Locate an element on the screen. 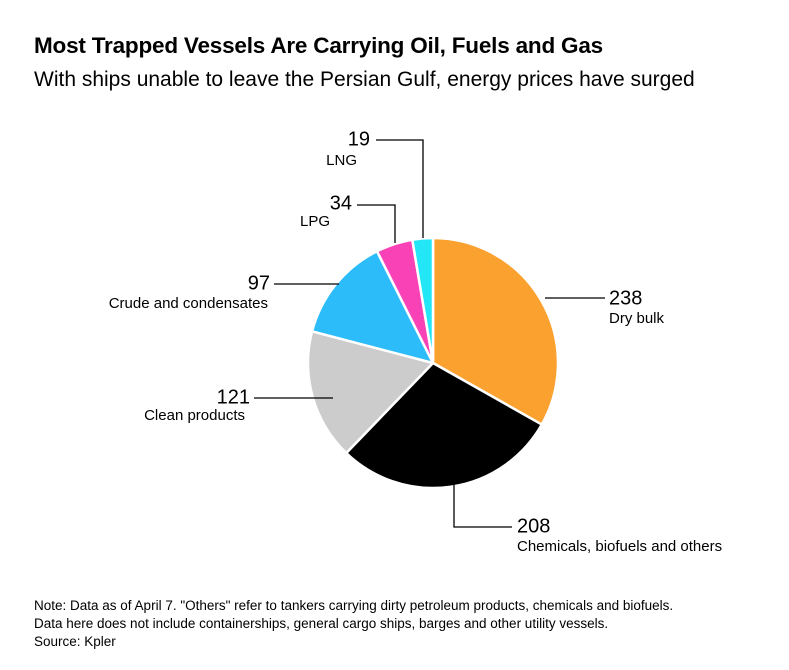 This screenshot has height=670, width=789. category-label-dry-bulk: Dry bulk is located at coordinates (637, 318).